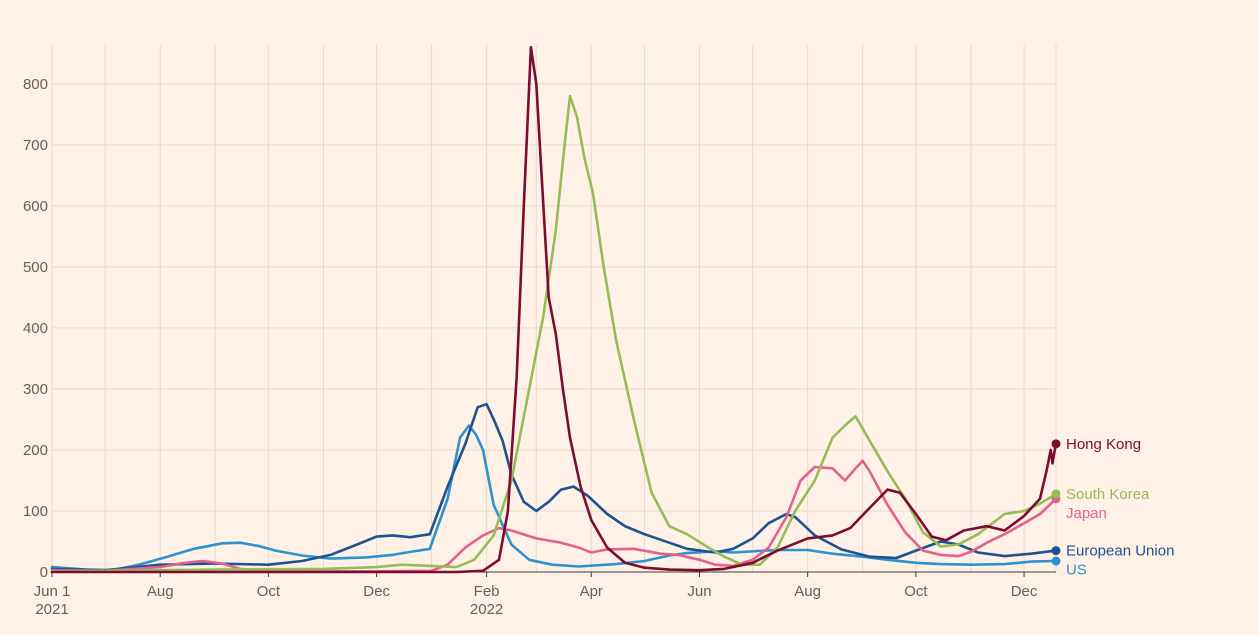 The height and width of the screenshot is (635, 1259). I want to click on y-tick-label: 0, so click(44, 572).